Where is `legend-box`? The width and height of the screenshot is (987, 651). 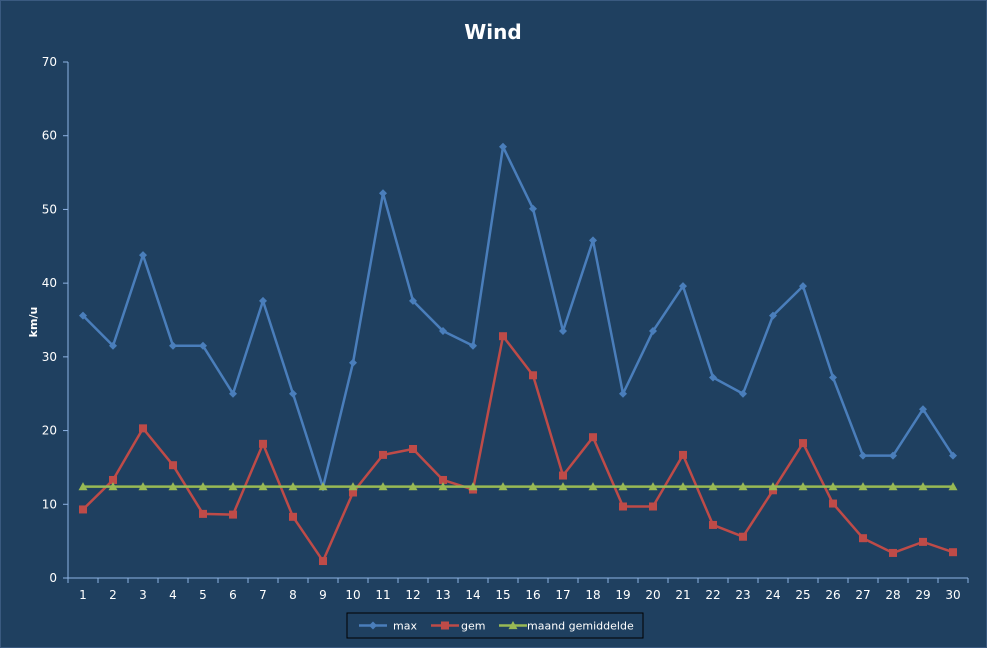
legend-box is located at coordinates (495, 625).